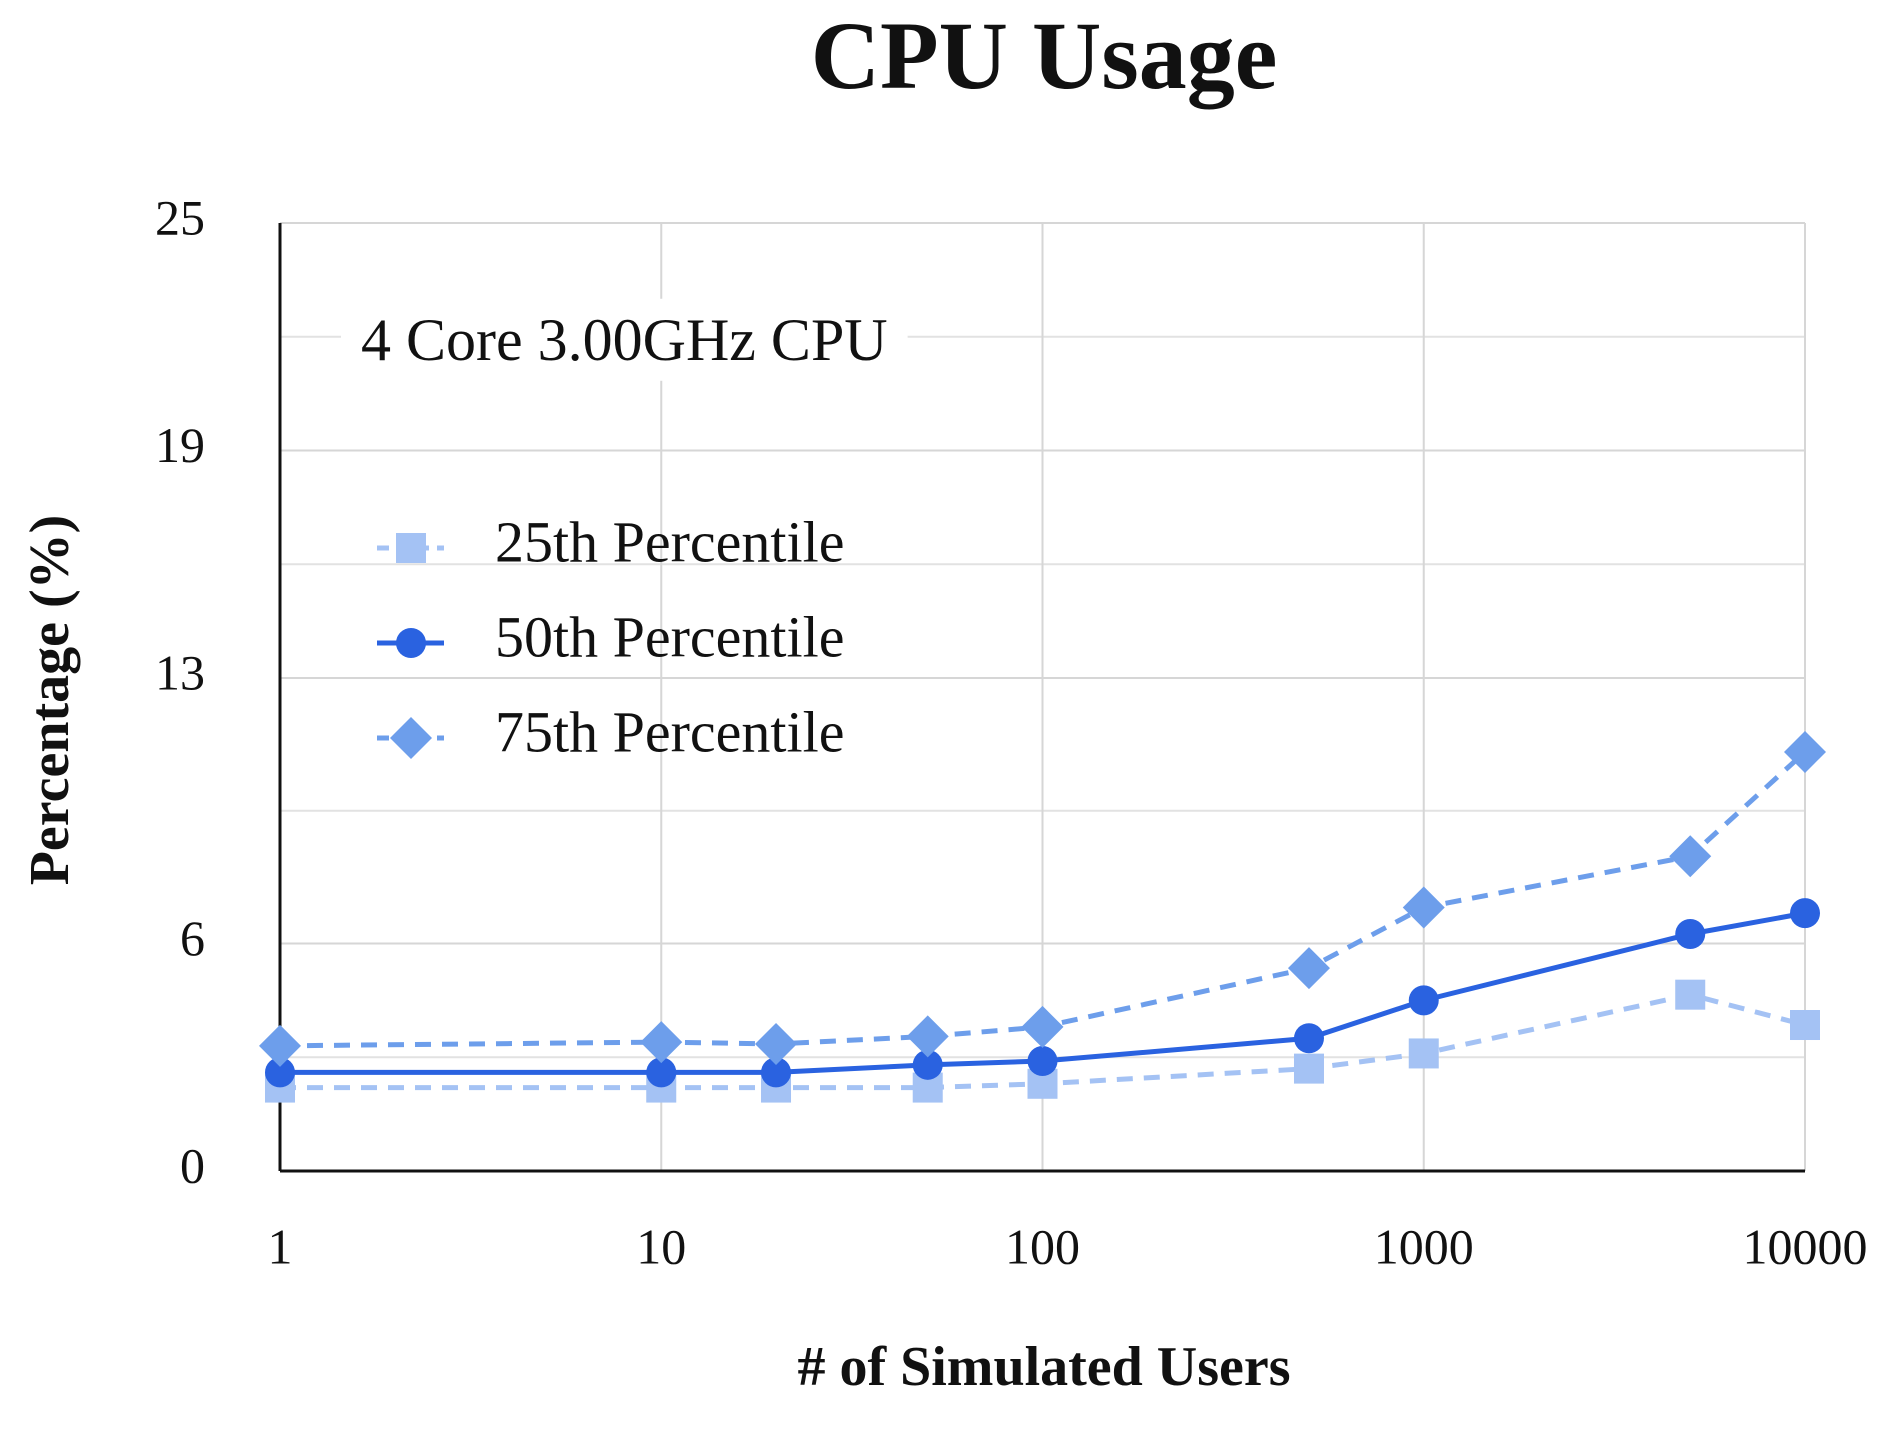 This screenshot has height=1432, width=1904. I want to click on y-tick-label: 19, so click(180, 445).